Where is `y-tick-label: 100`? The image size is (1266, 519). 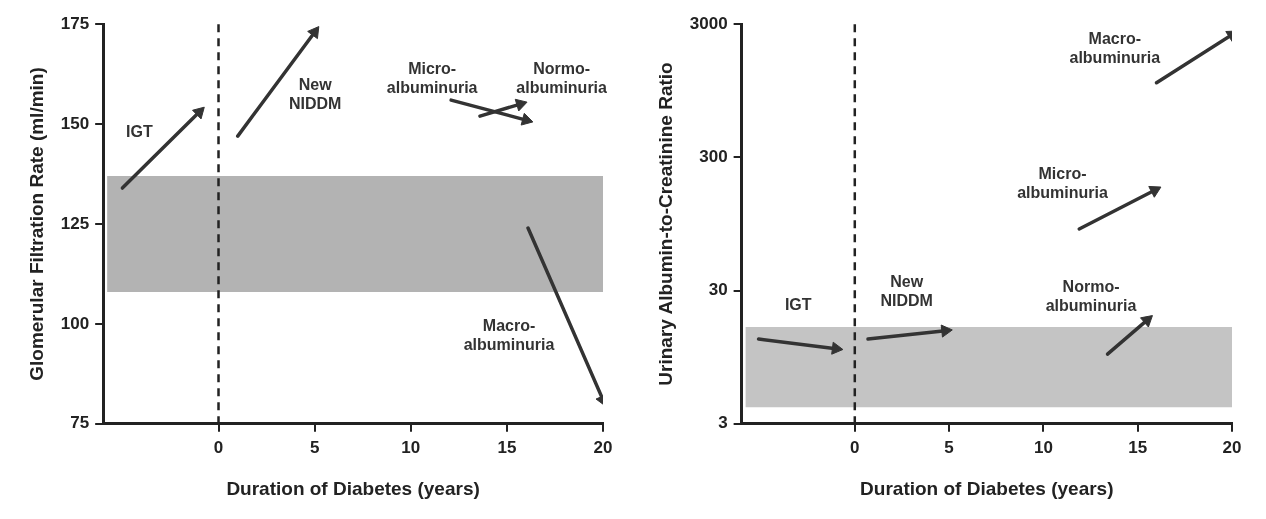 y-tick-label: 100 is located at coordinates (75, 323).